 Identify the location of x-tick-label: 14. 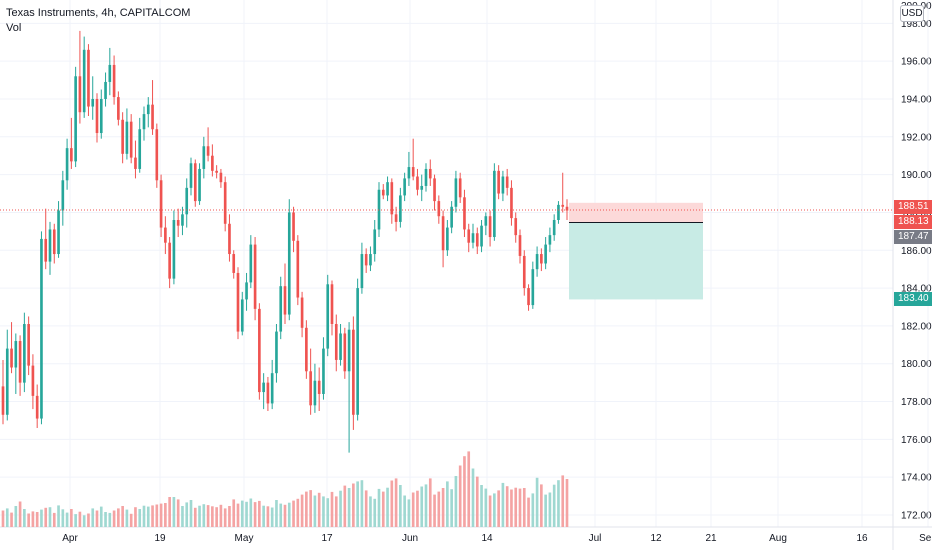
(487, 538).